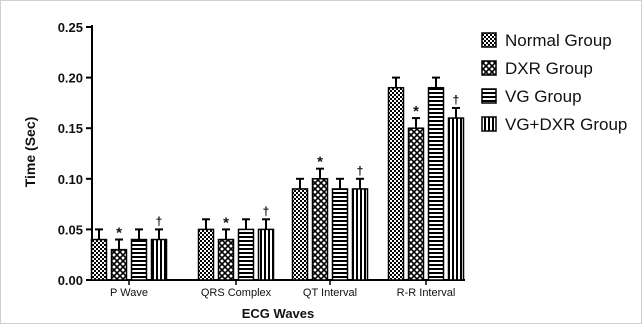 Image resolution: width=642 pixels, height=324 pixels. I want to click on y-tick-label: 0.00, so click(70, 280).